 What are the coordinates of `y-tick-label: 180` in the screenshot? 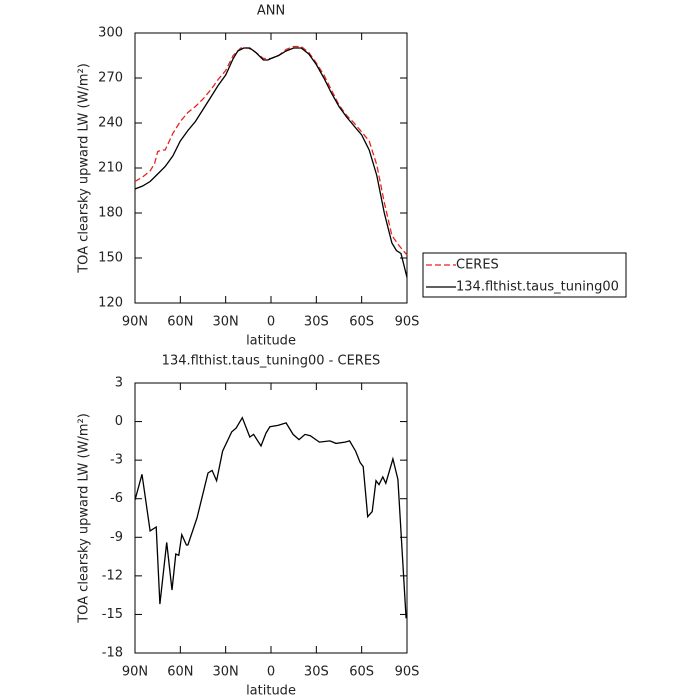 It's located at (110, 213).